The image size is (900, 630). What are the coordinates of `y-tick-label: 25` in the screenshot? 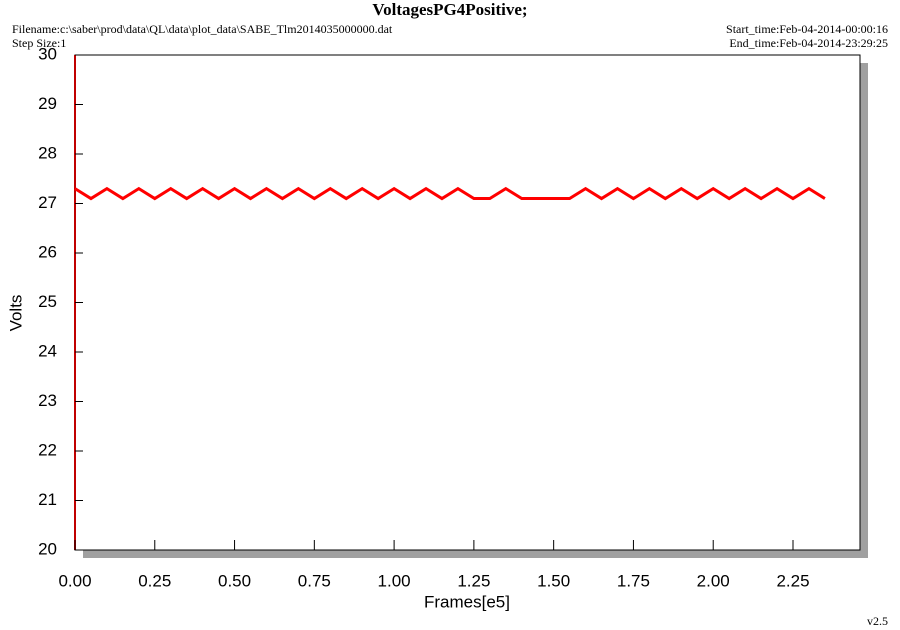 It's located at (47, 301).